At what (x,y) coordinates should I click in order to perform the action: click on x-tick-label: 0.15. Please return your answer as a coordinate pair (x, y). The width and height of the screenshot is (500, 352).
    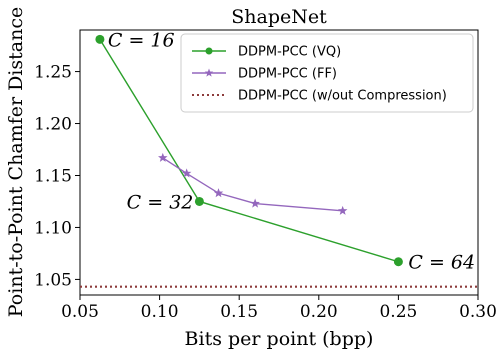
    Looking at the image, I should click on (239, 312).